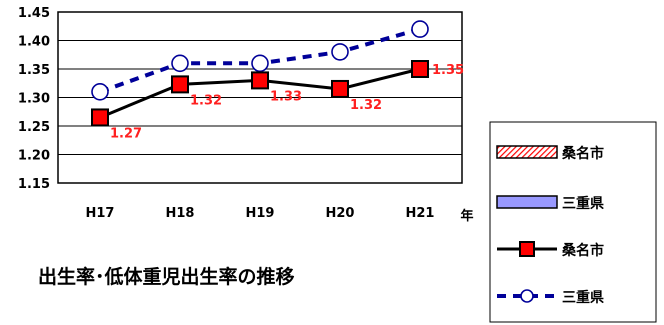 This screenshot has width=664, height=325. Describe the element at coordinates (527, 249) in the screenshot. I see `legend-swatch-square` at that location.